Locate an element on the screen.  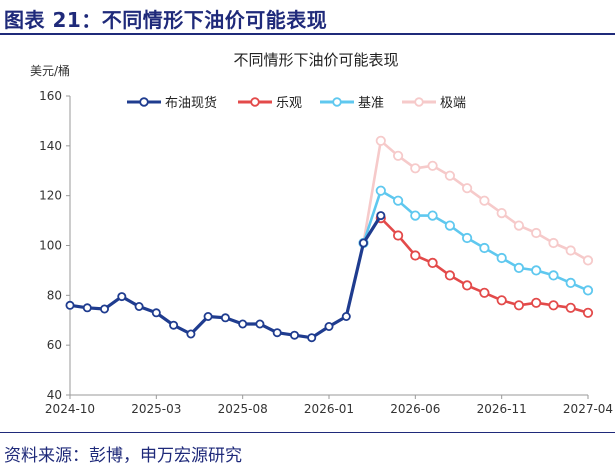
y-tick-label: 140 is located at coordinates (50, 146).